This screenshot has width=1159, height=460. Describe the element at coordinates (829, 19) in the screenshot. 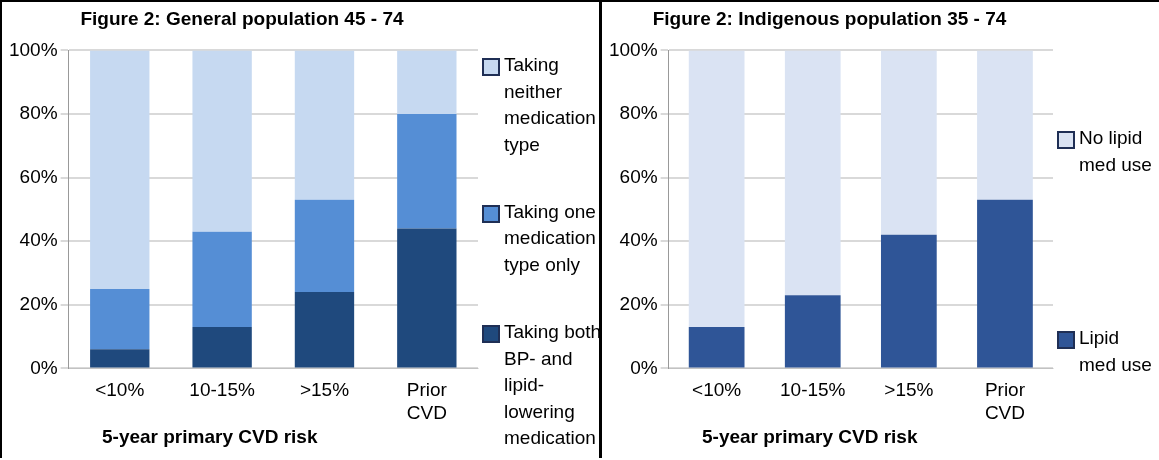

I see `chart-title: Figure 2: Indigenous population 35 - 74` at that location.